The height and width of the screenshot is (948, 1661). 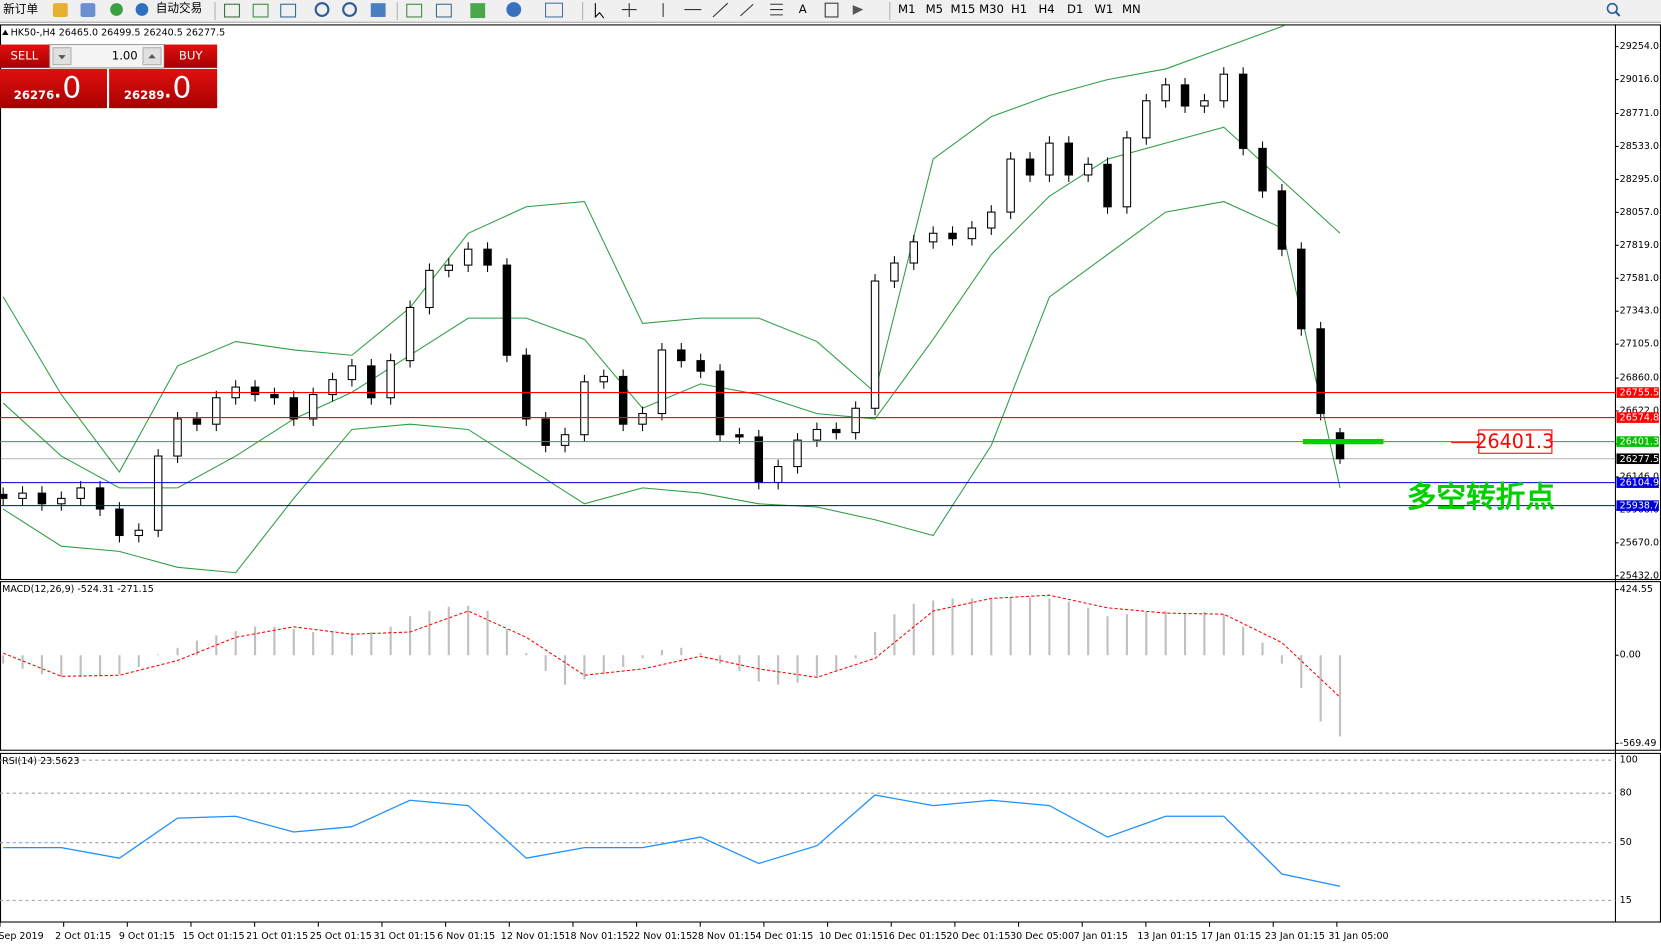 I want to click on y-tick-label: 29016.0, so click(x=1639, y=79).